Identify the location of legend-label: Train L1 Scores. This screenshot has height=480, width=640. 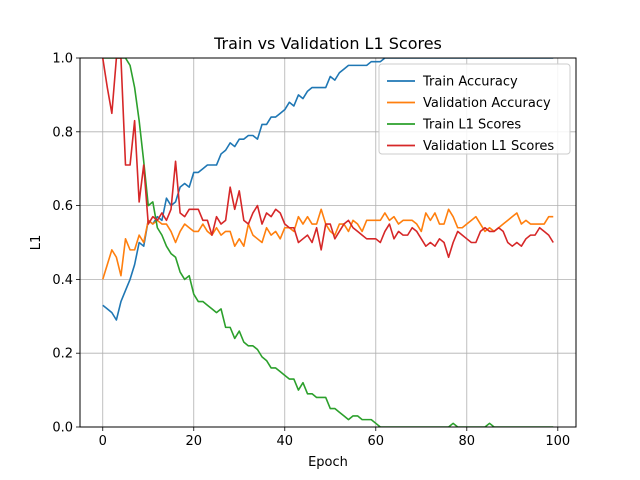
(471, 125).